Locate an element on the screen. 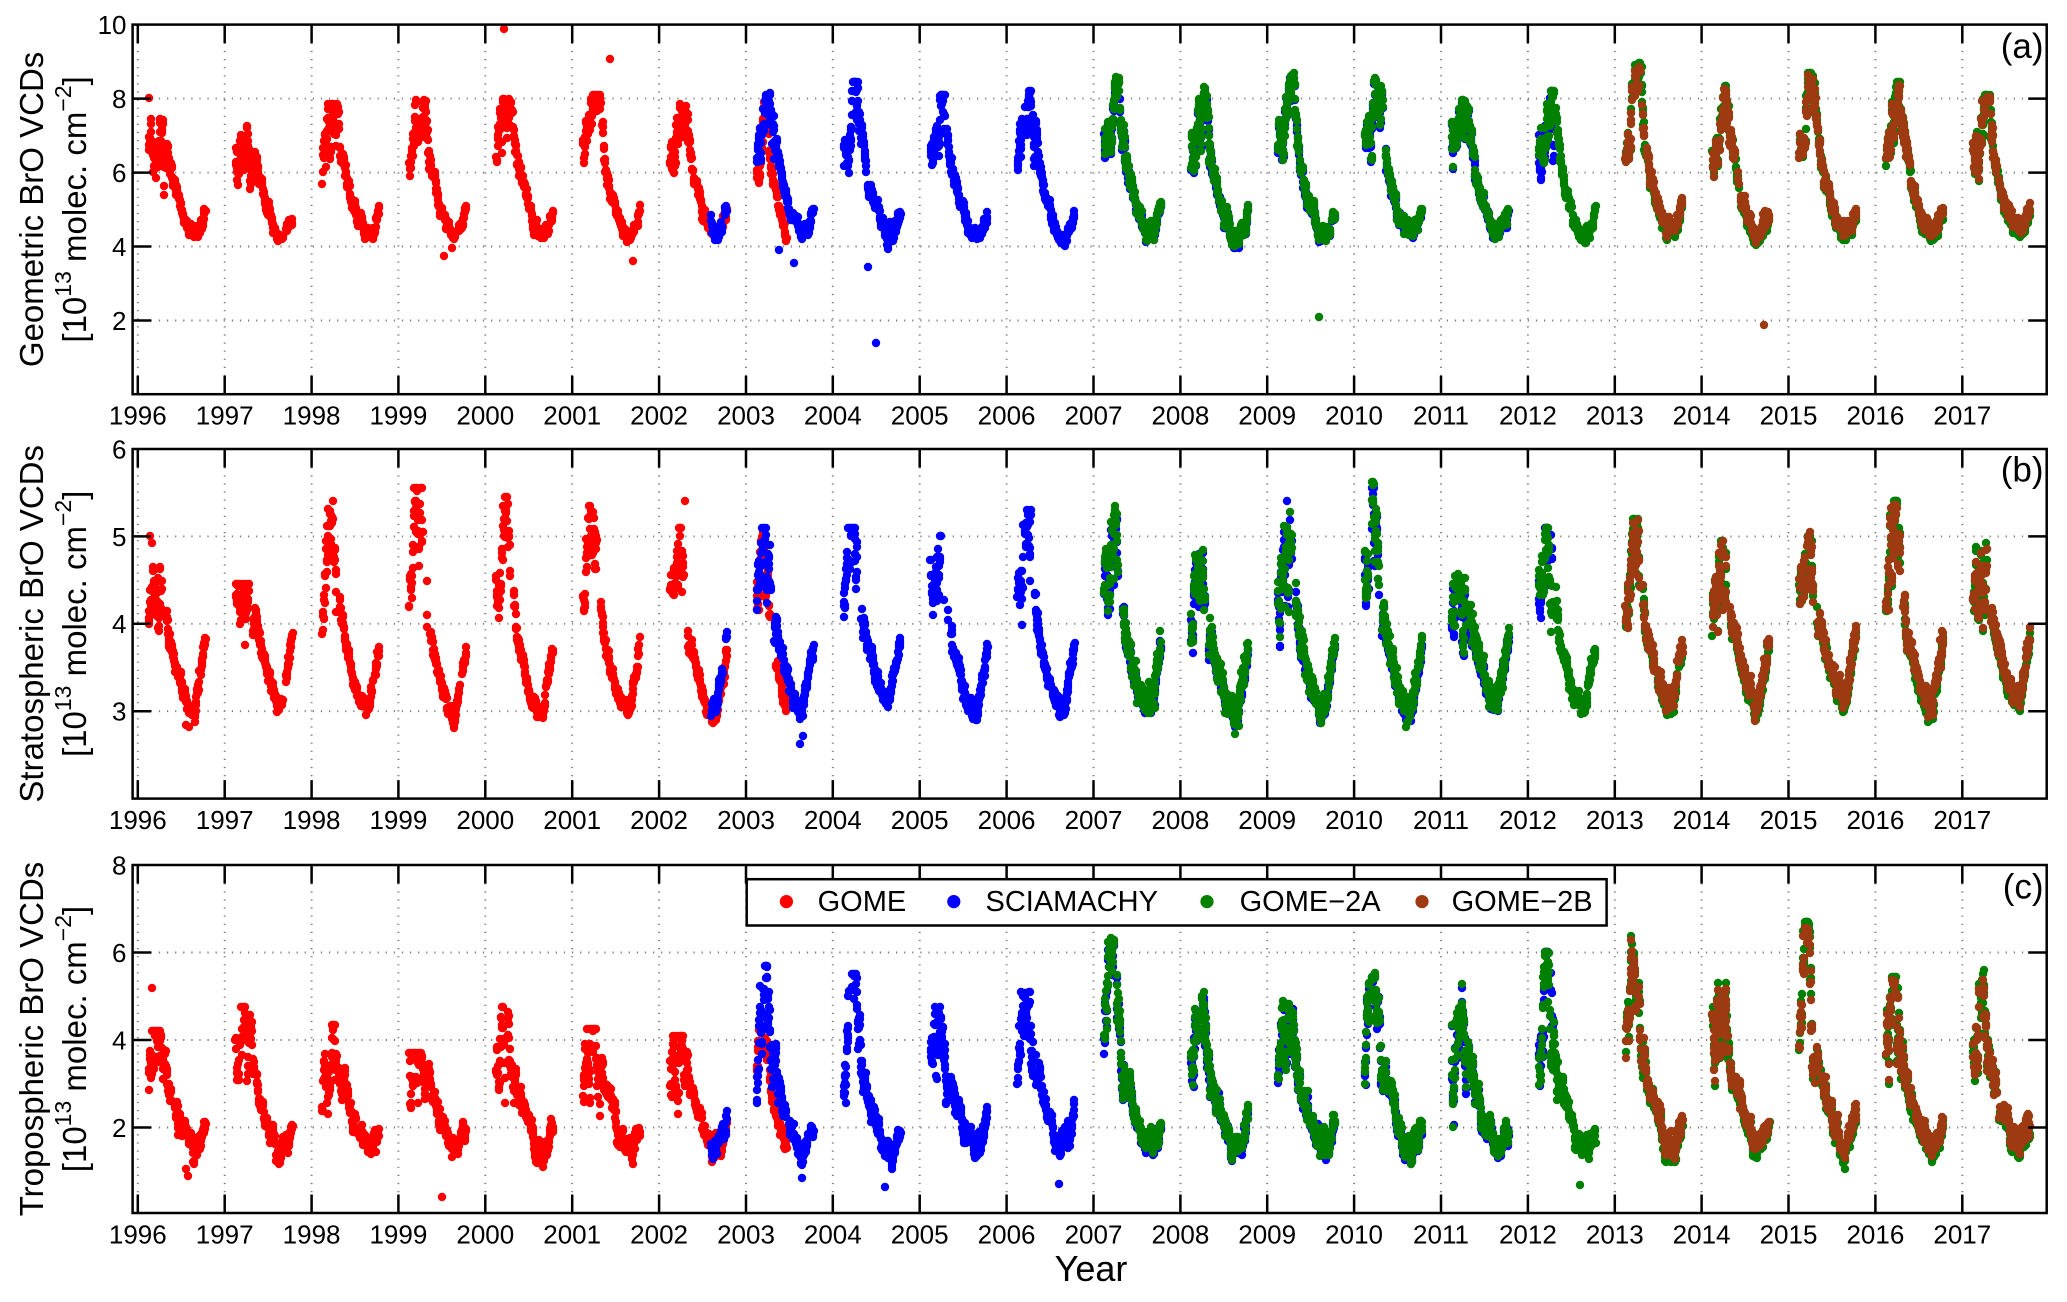 This screenshot has height=1302, width=2067. svg-text: (b) is located at coordinates (2022, 470).